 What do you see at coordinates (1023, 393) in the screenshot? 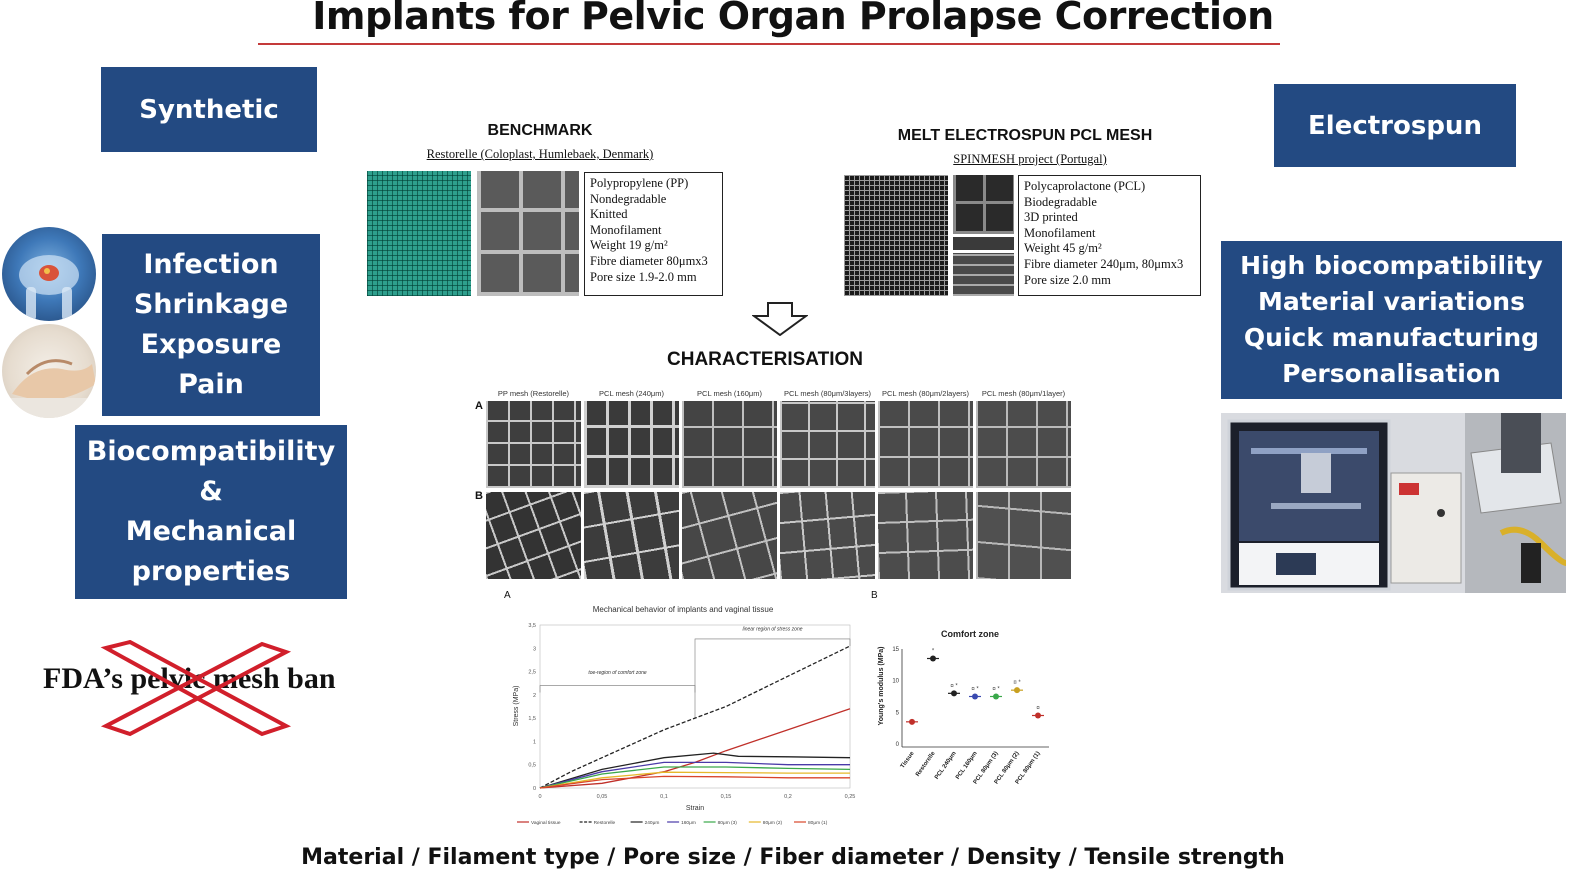
I see `sem-column-label: PCL mesh (80μm/1layer)` at bounding box center [1023, 393].